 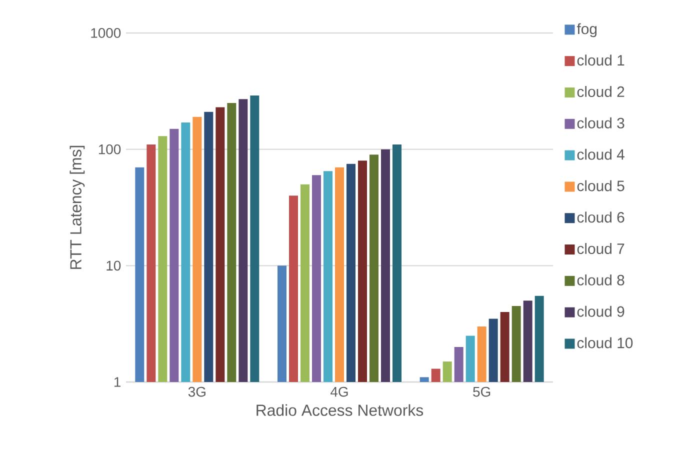 I want to click on legend-label: cloud 3, so click(x=600, y=122).